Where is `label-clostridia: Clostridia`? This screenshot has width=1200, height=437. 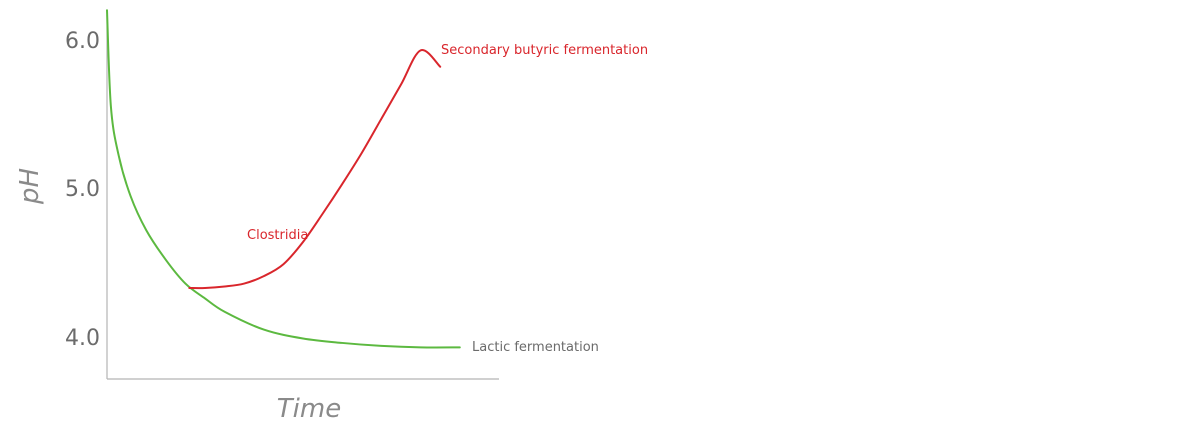 label-clostridia: Clostridia is located at coordinates (277, 235).